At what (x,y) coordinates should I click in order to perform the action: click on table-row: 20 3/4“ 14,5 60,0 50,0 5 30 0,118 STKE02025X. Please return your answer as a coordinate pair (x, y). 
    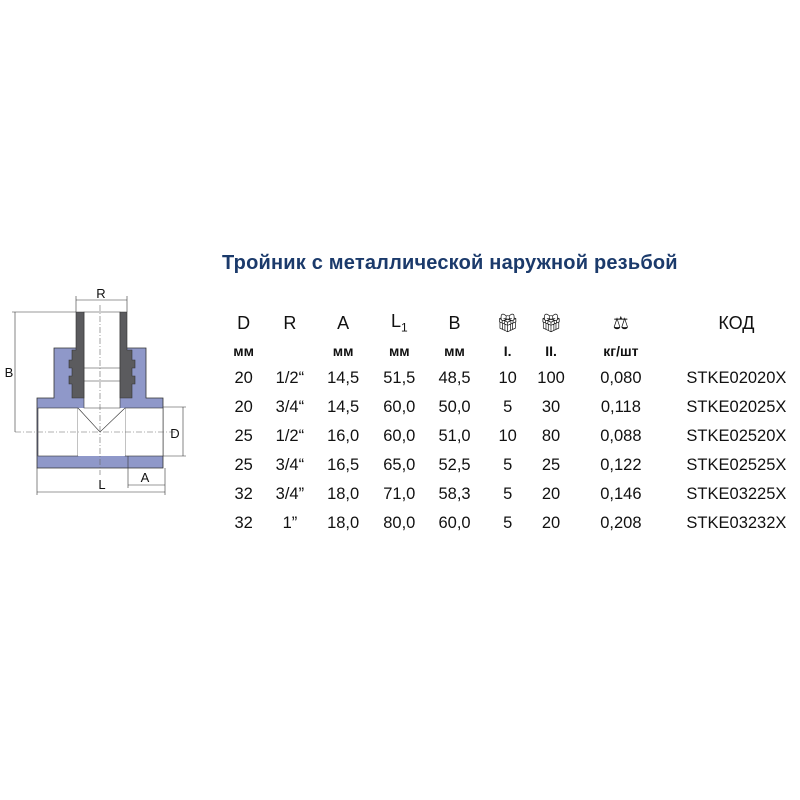
    Looking at the image, I should click on (511, 407).